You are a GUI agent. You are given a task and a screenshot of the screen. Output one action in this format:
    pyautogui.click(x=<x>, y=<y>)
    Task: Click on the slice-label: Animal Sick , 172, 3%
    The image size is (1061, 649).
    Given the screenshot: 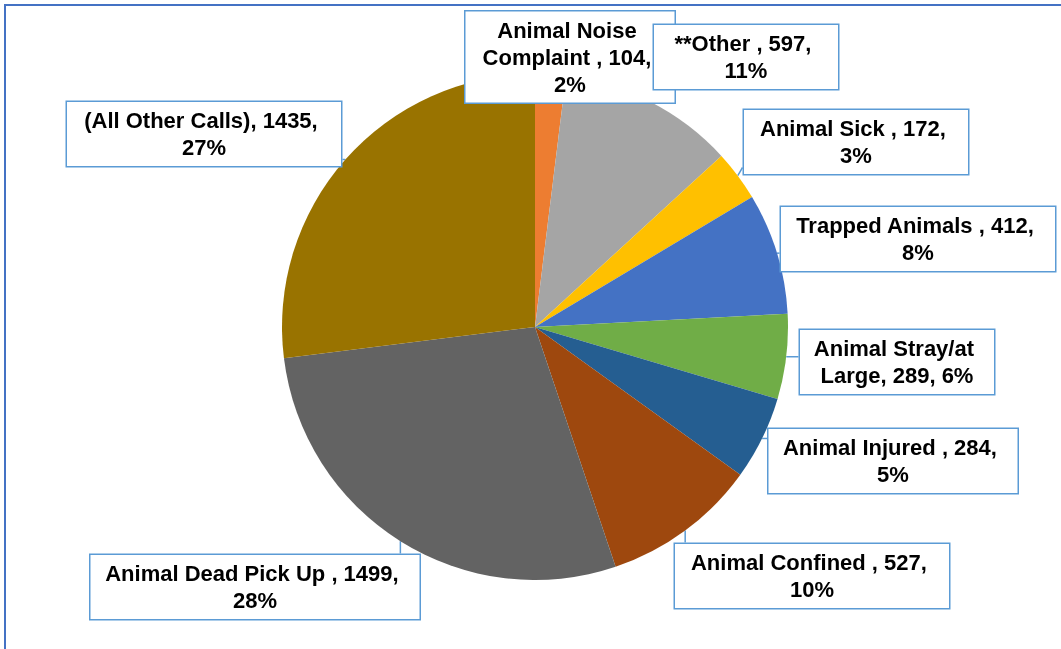 What is the action you would take?
    pyautogui.click(x=856, y=142)
    